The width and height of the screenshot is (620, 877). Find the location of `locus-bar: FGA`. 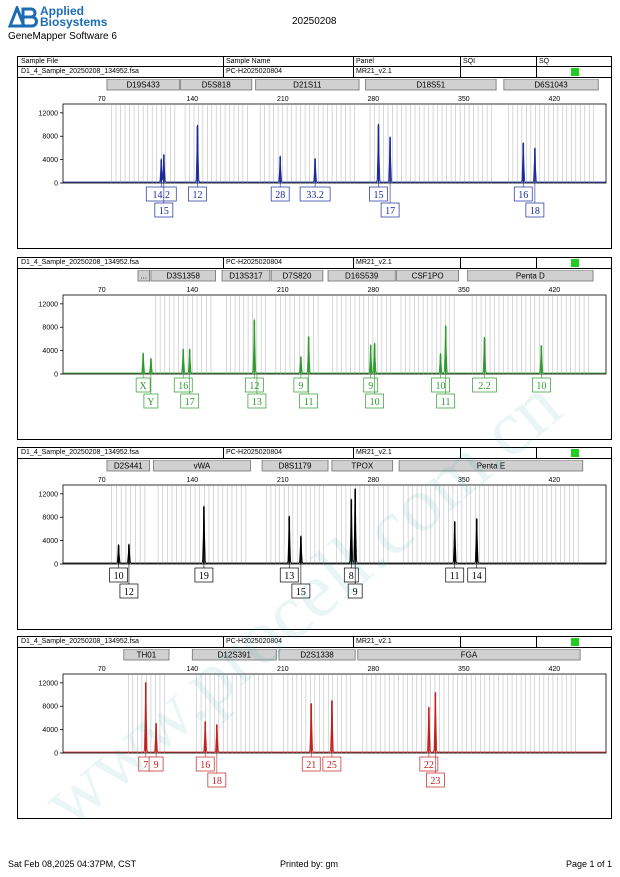

locus-bar: FGA is located at coordinates (469, 655).